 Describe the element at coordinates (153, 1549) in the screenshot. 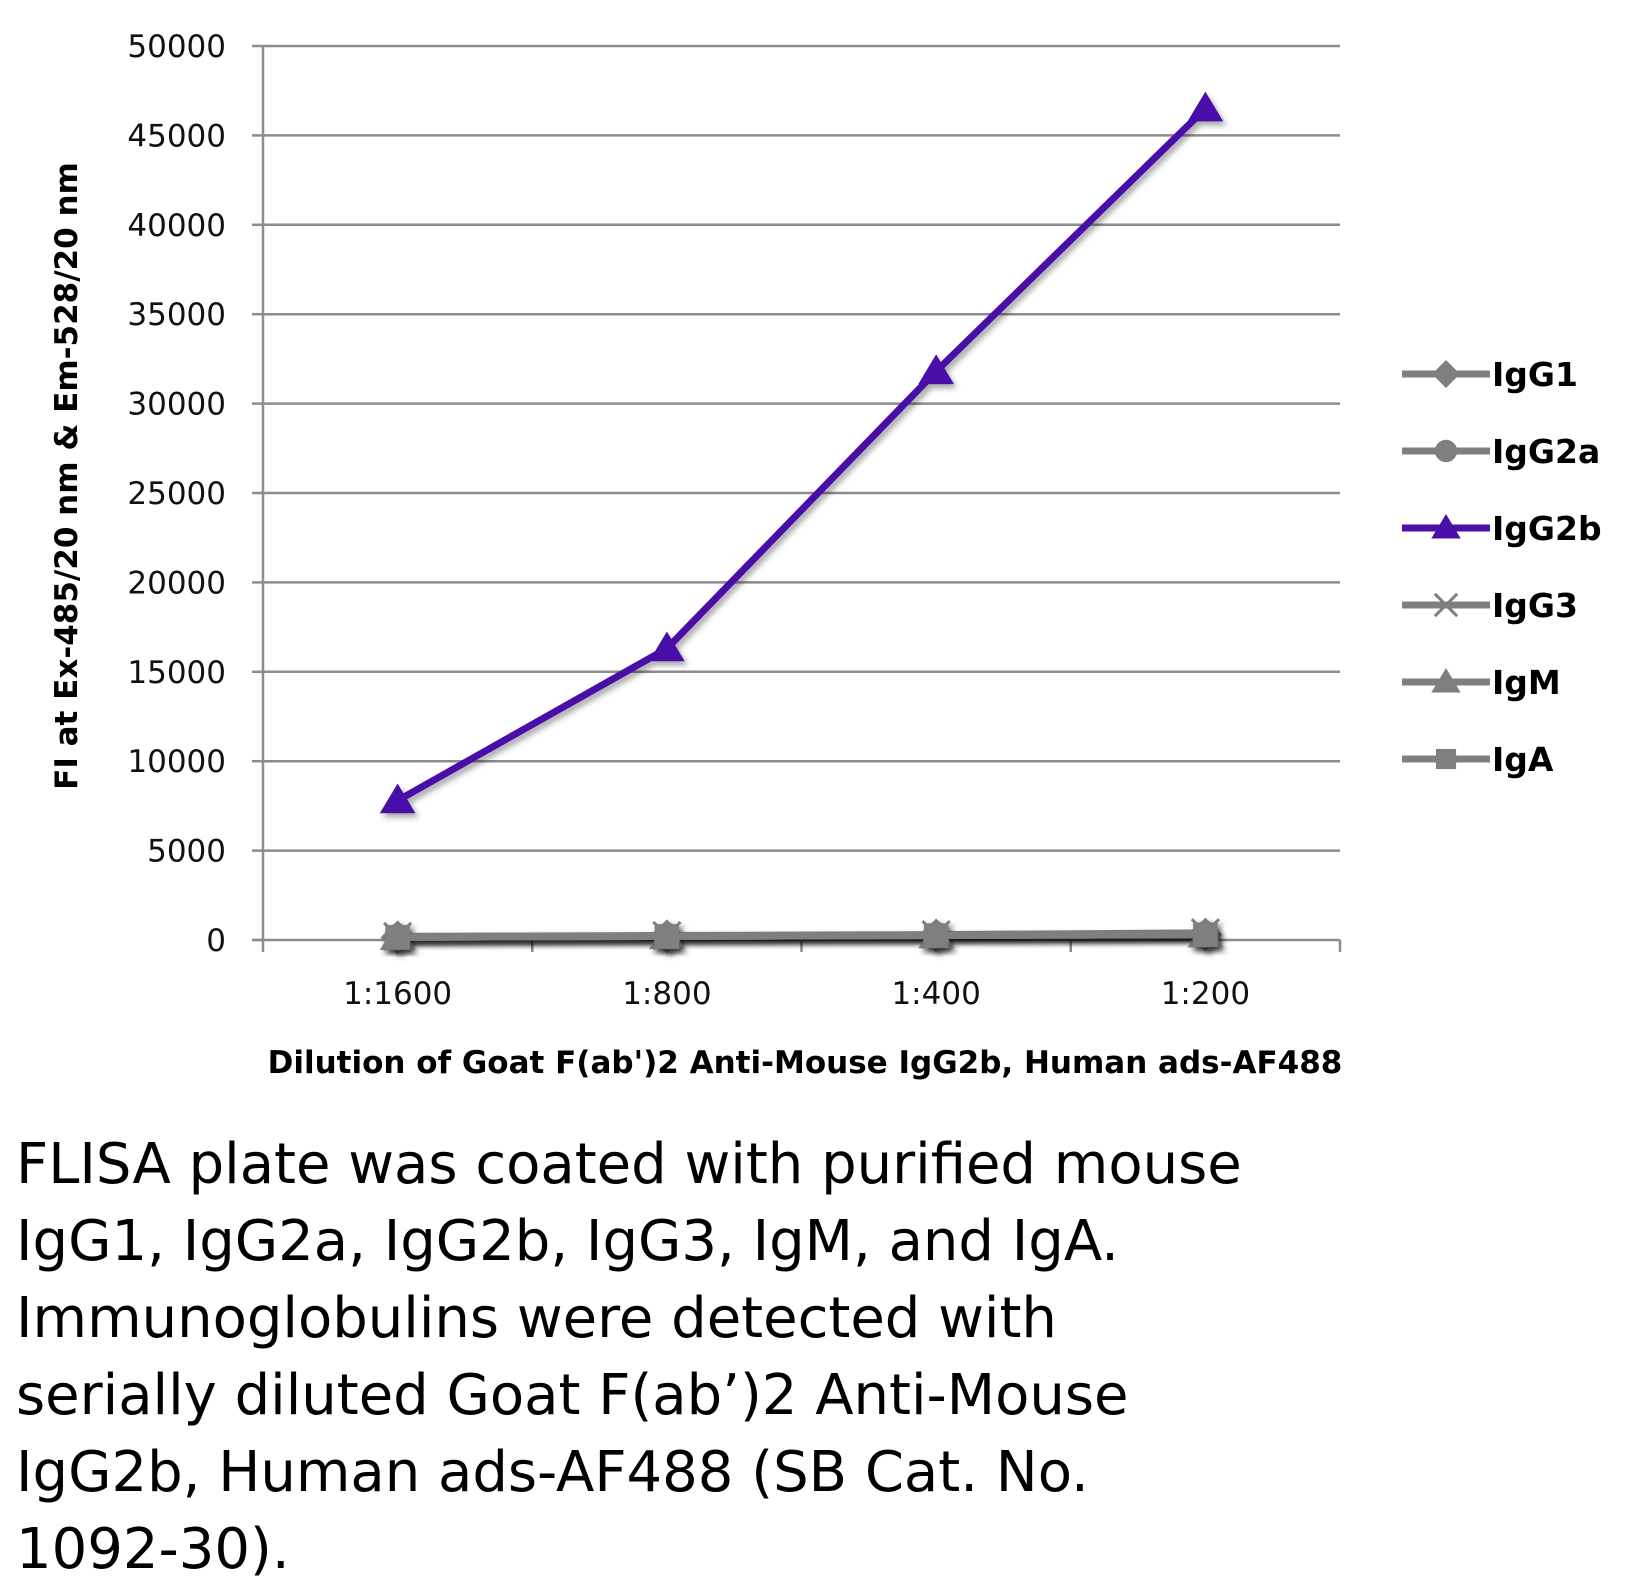

I see `caption-line: 1092-30).` at that location.